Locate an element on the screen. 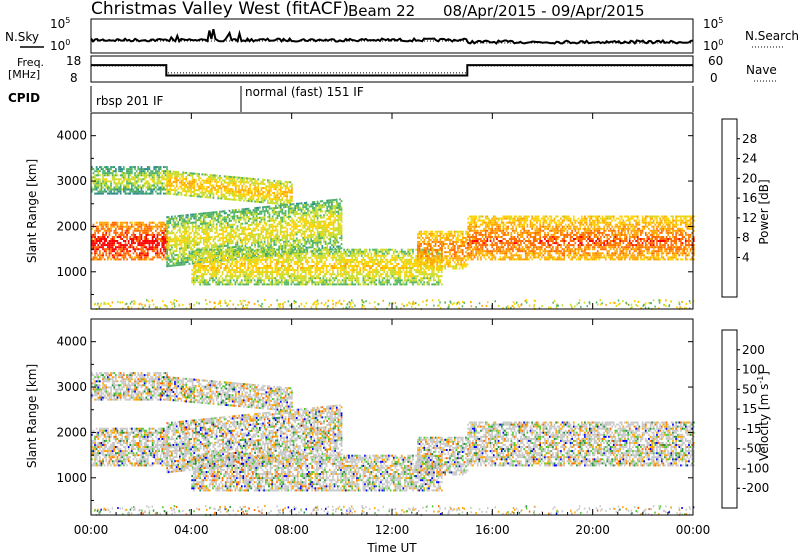 The image size is (800, 554). noise-left-tick-bottom: 100 is located at coordinates (60, 45).